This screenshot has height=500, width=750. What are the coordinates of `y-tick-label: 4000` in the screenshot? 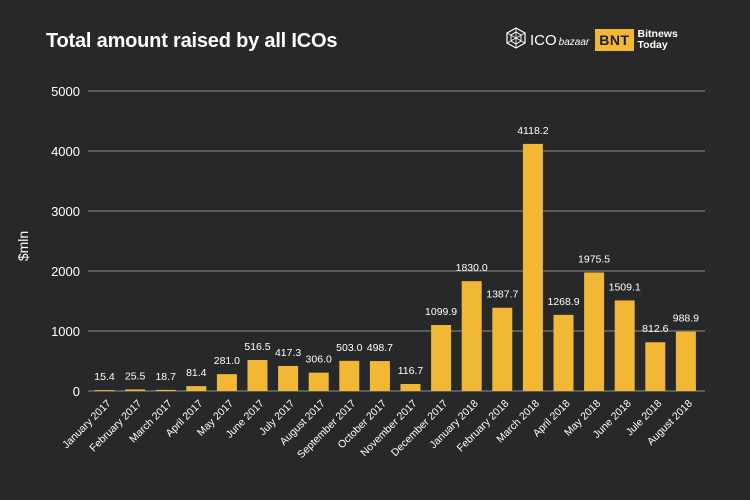 It's located at (65, 151).